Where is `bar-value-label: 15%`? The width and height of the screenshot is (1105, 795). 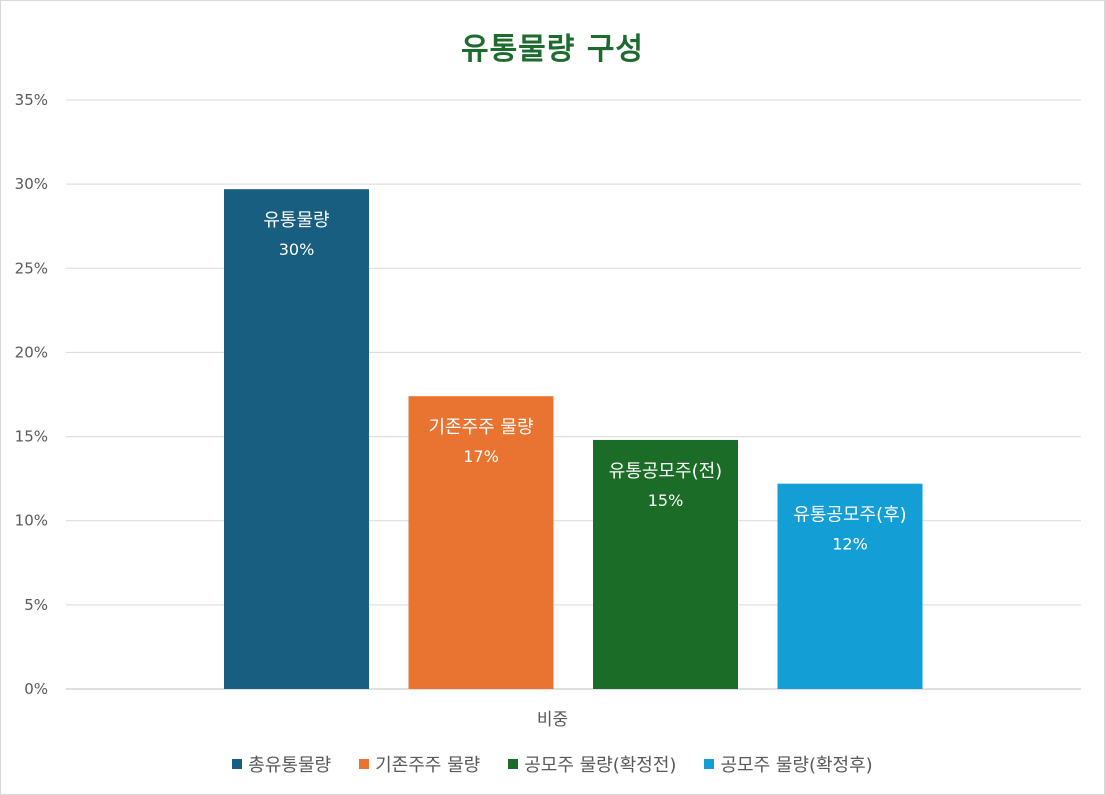
bar-value-label: 15% is located at coordinates (666, 500).